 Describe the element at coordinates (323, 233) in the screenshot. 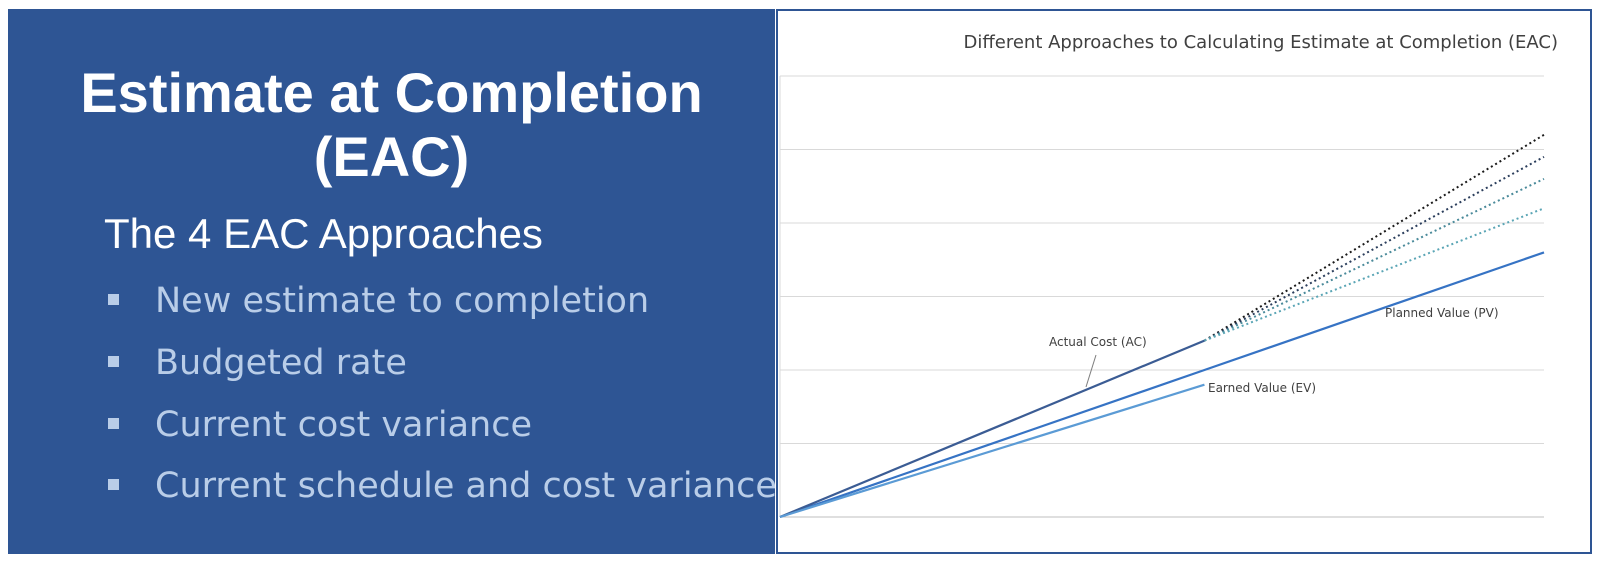

I see `slide-subtitle: The 4 EAC Approaches` at that location.